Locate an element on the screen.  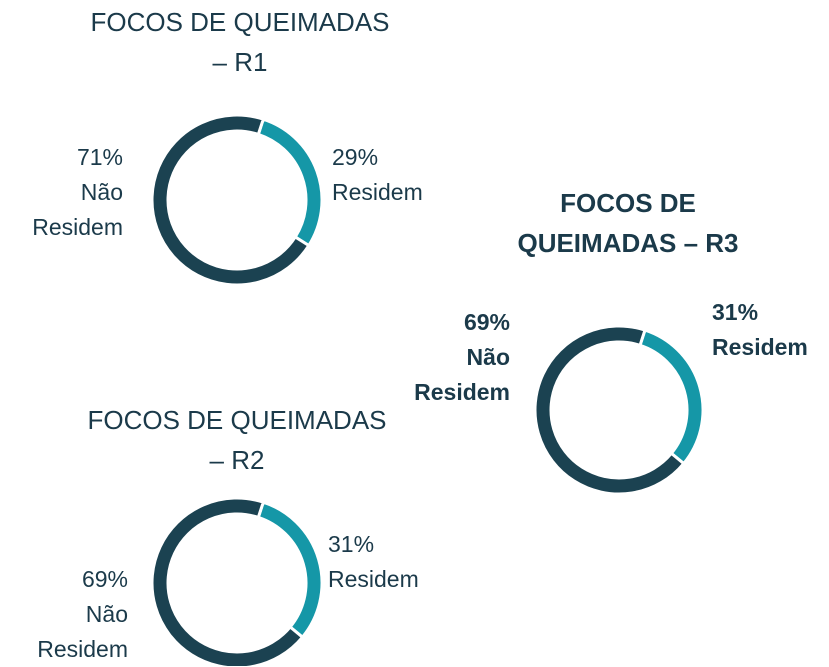
value-label: 71% is located at coordinates (99, 157).